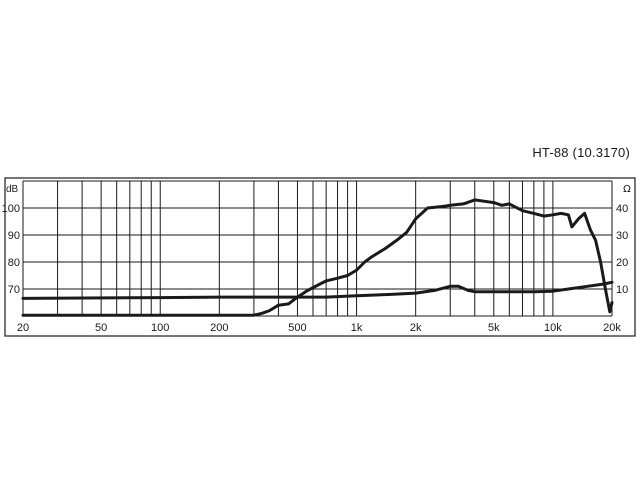 The width and height of the screenshot is (640, 480). Describe the element at coordinates (622, 209) in the screenshot. I see `right-tick-label: 40` at that location.